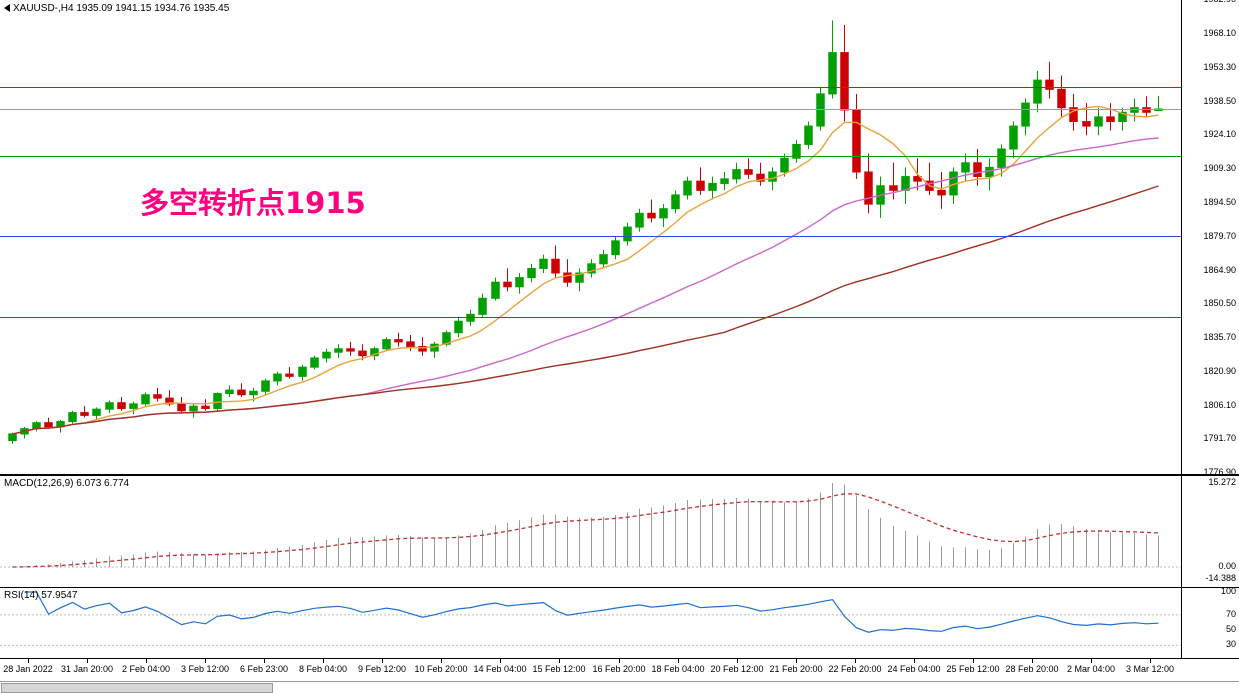 Image resolution: width=1239 pixels, height=693 pixels. What do you see at coordinates (323, 669) in the screenshot?
I see `time-axis-label: 8 Feb 04:00` at bounding box center [323, 669].